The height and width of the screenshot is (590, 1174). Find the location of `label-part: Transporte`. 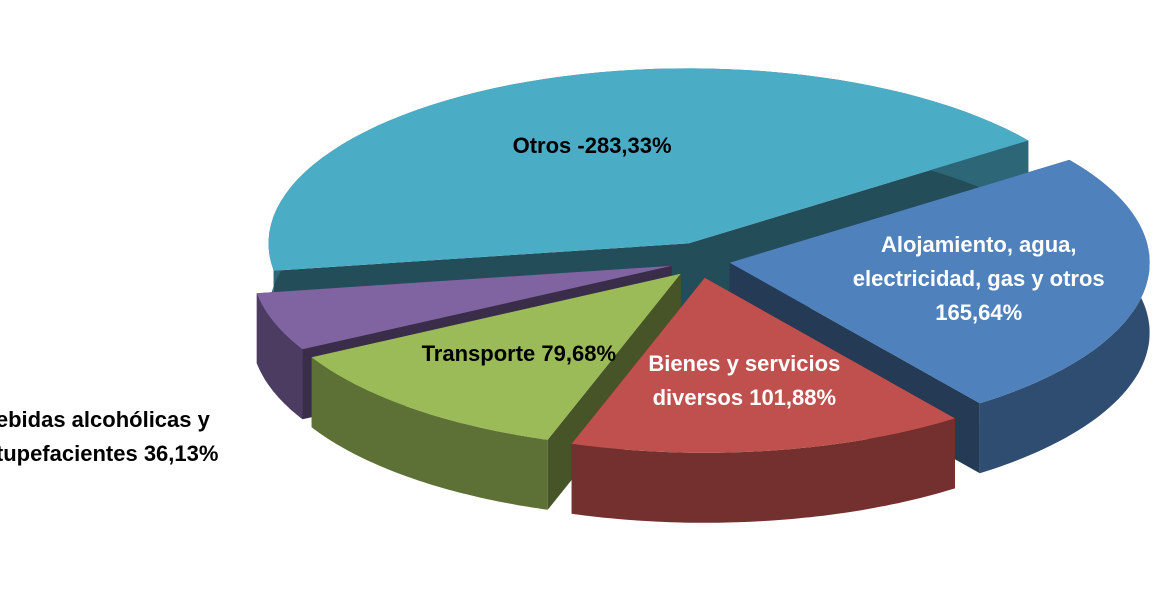

label-part: Transporte is located at coordinates (478, 354).